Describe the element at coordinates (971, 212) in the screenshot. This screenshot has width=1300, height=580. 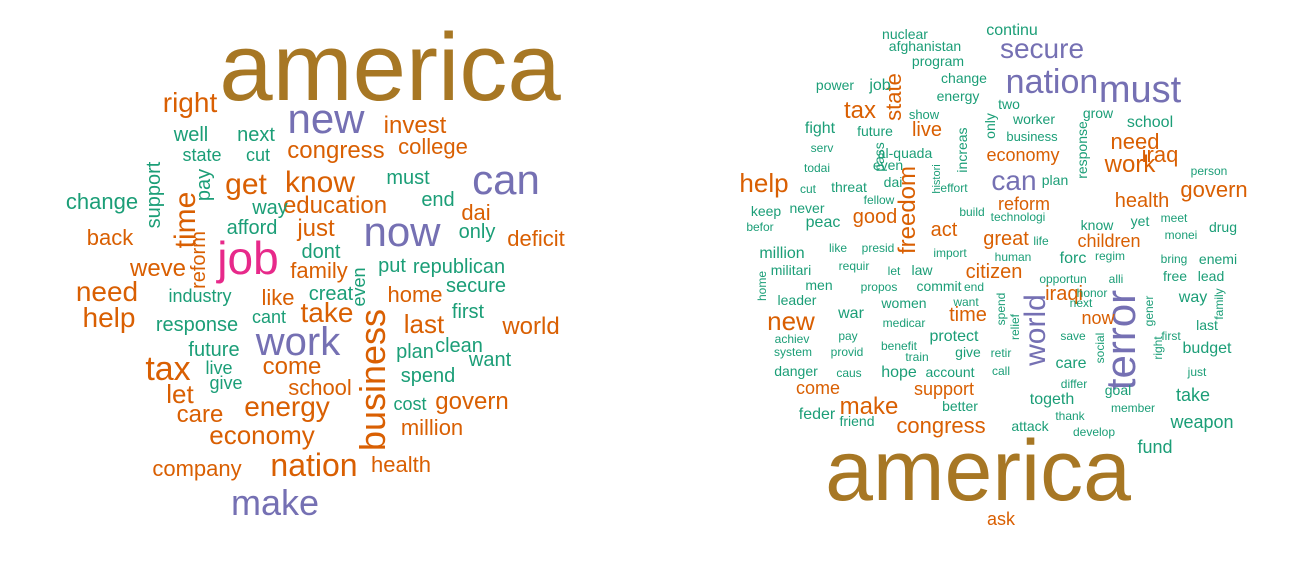
I see `word-build: build` at that location.